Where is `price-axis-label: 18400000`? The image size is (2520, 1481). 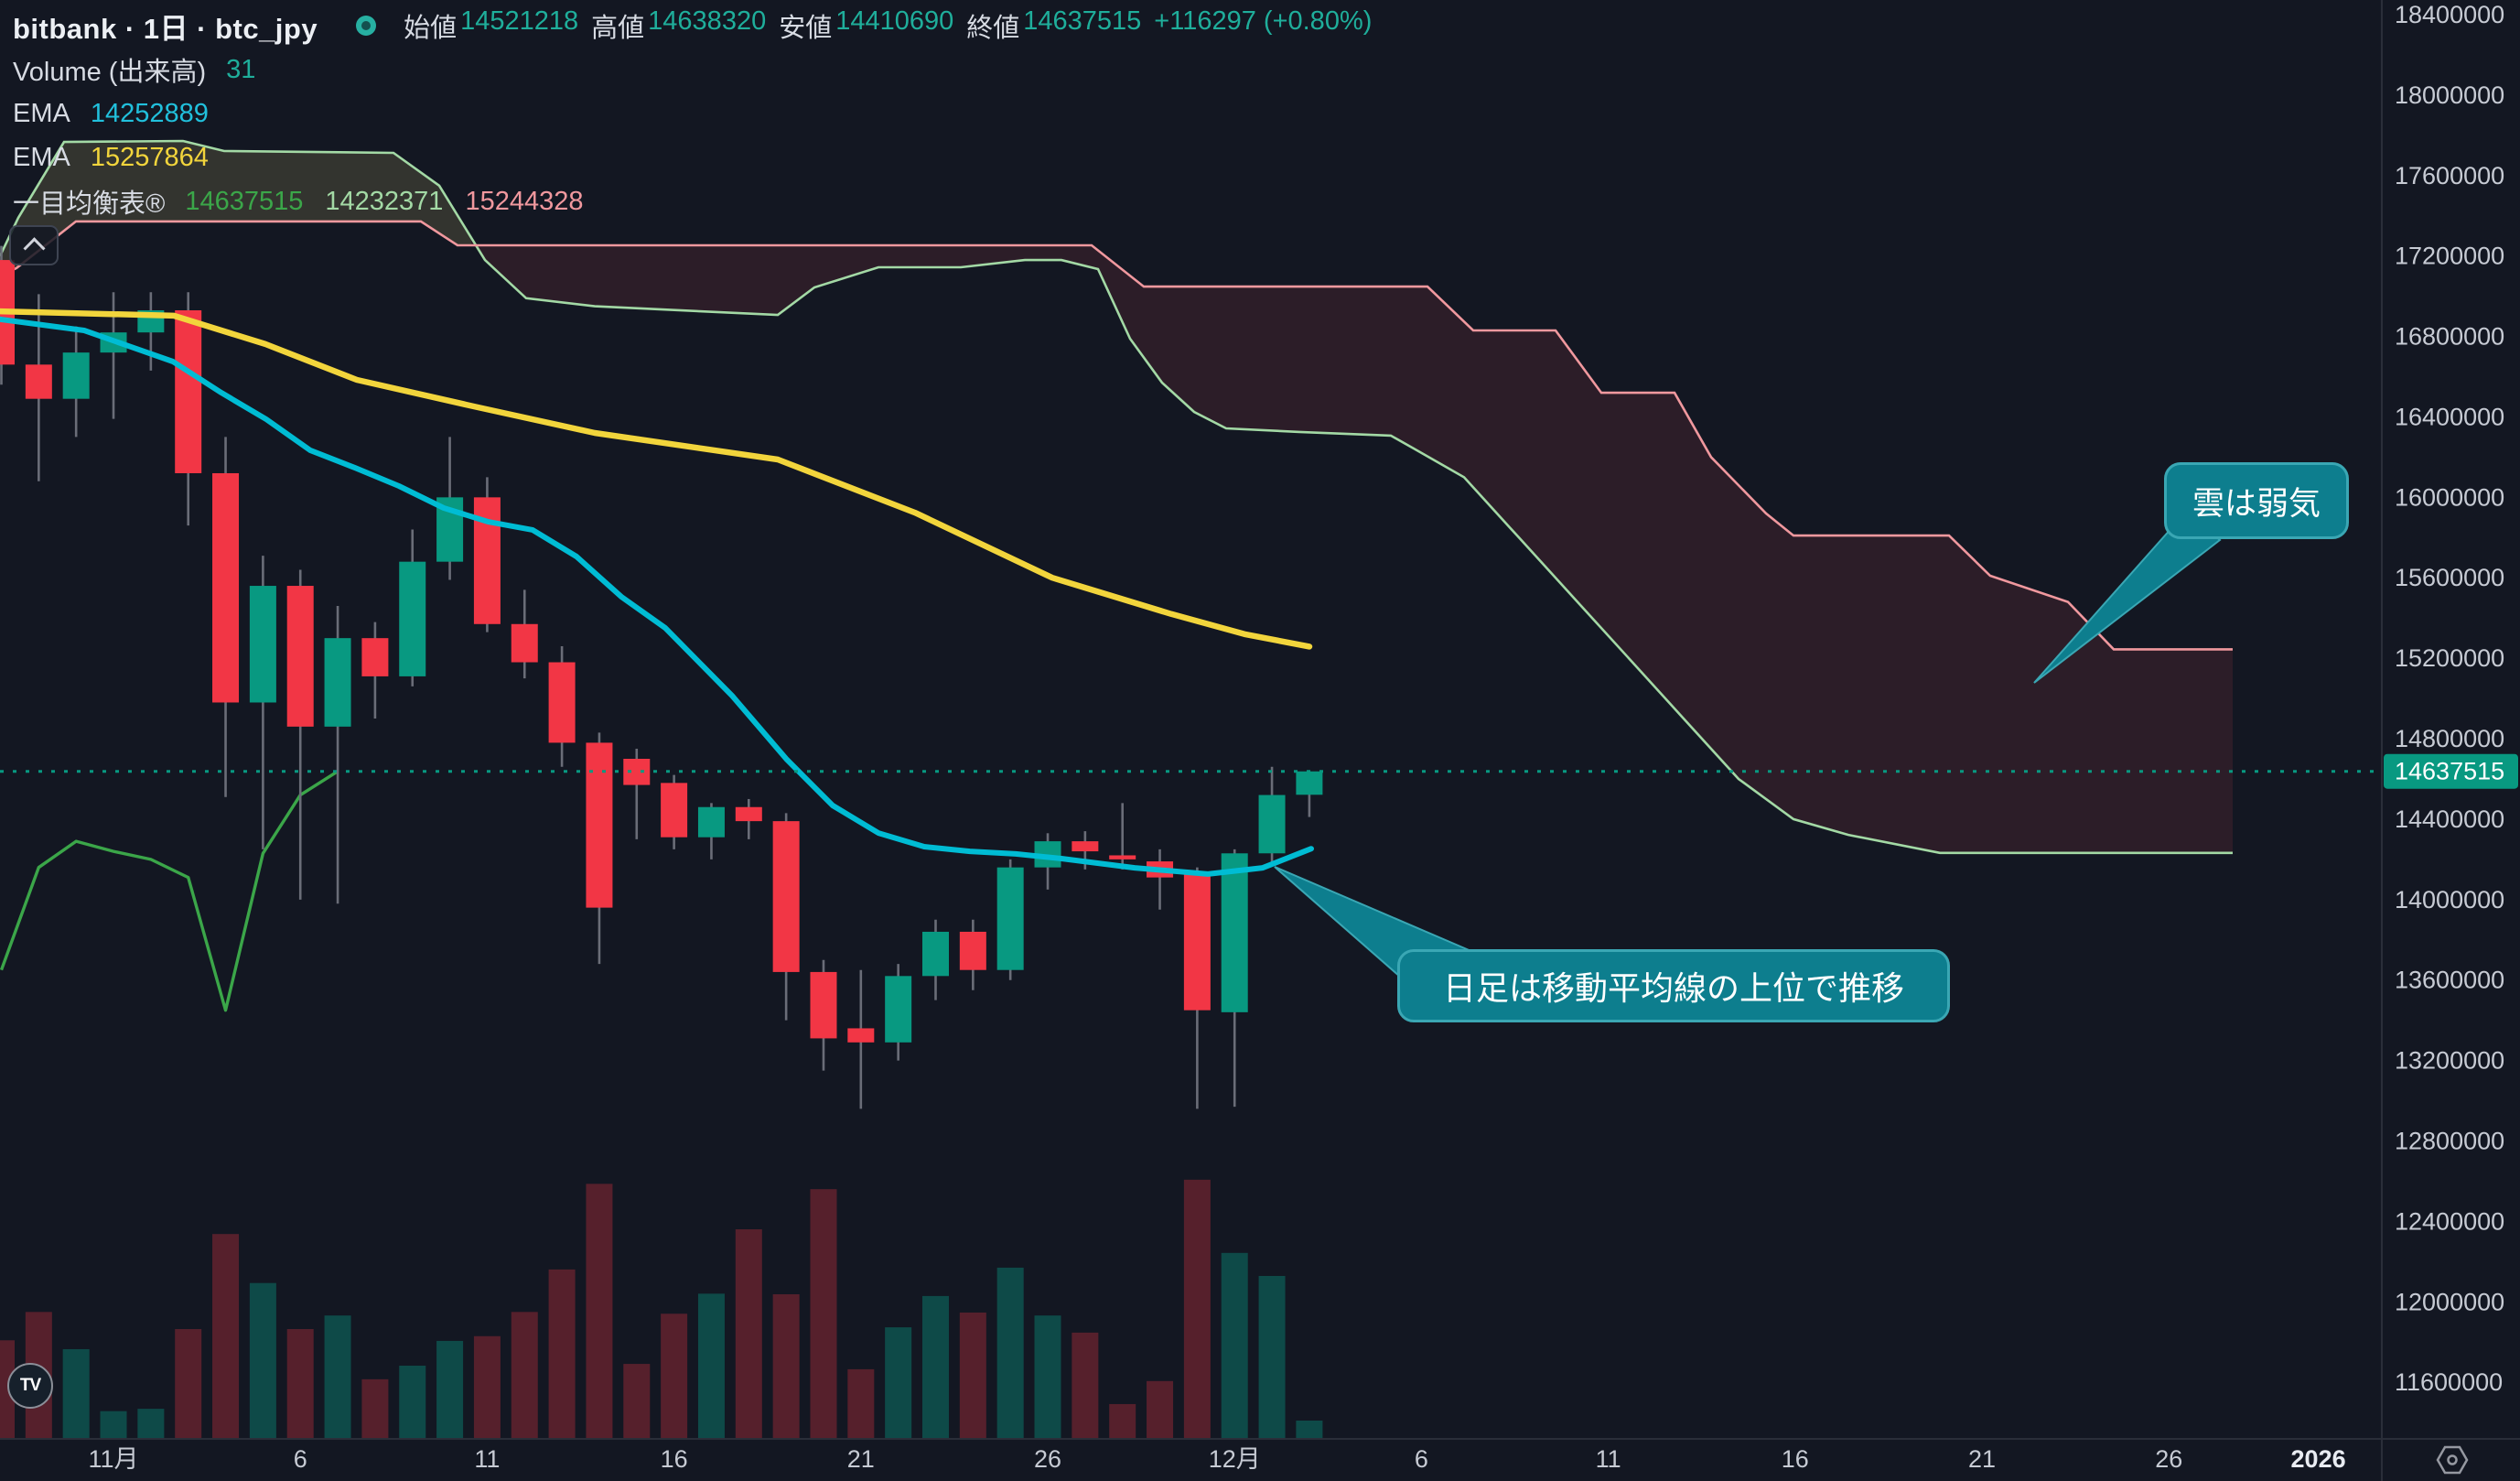 price-axis-label: 18400000 is located at coordinates (2449, 14).